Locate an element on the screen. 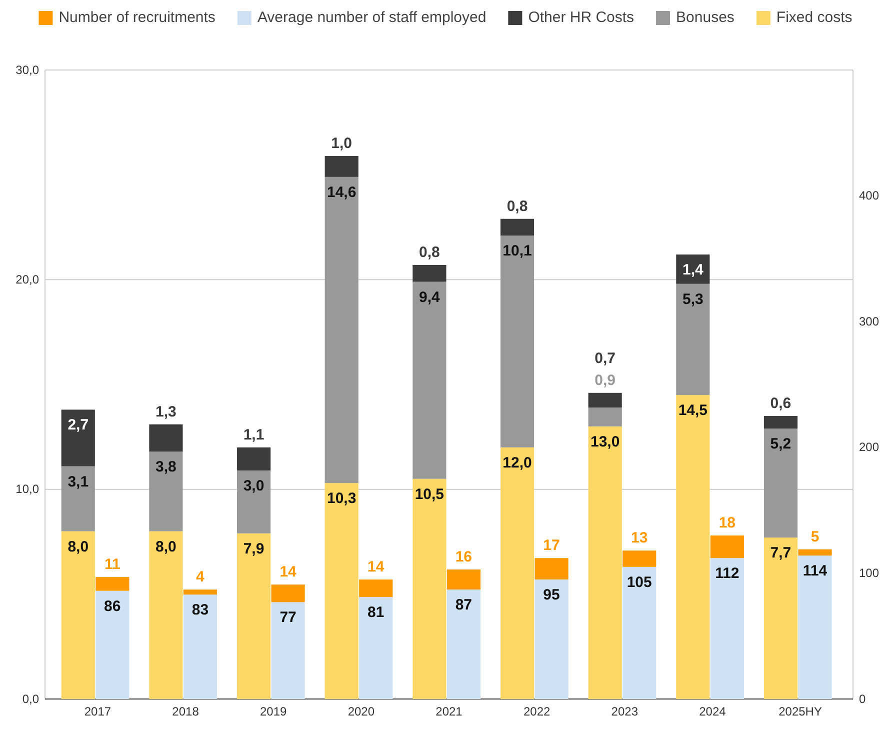  y-tick-label: 10,0 is located at coordinates (28, 489).